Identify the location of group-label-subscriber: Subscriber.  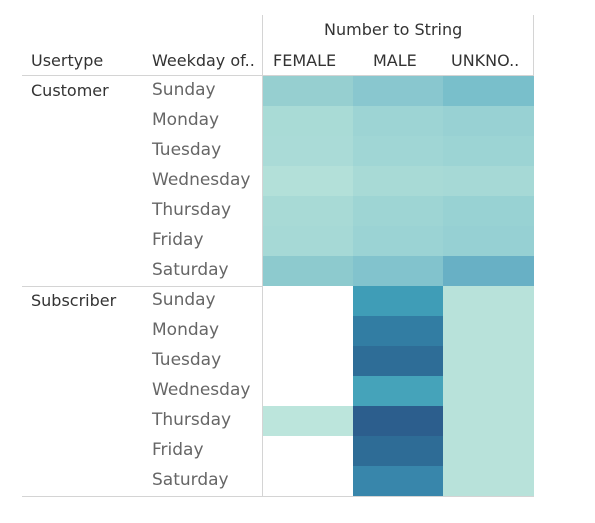
(74, 300).